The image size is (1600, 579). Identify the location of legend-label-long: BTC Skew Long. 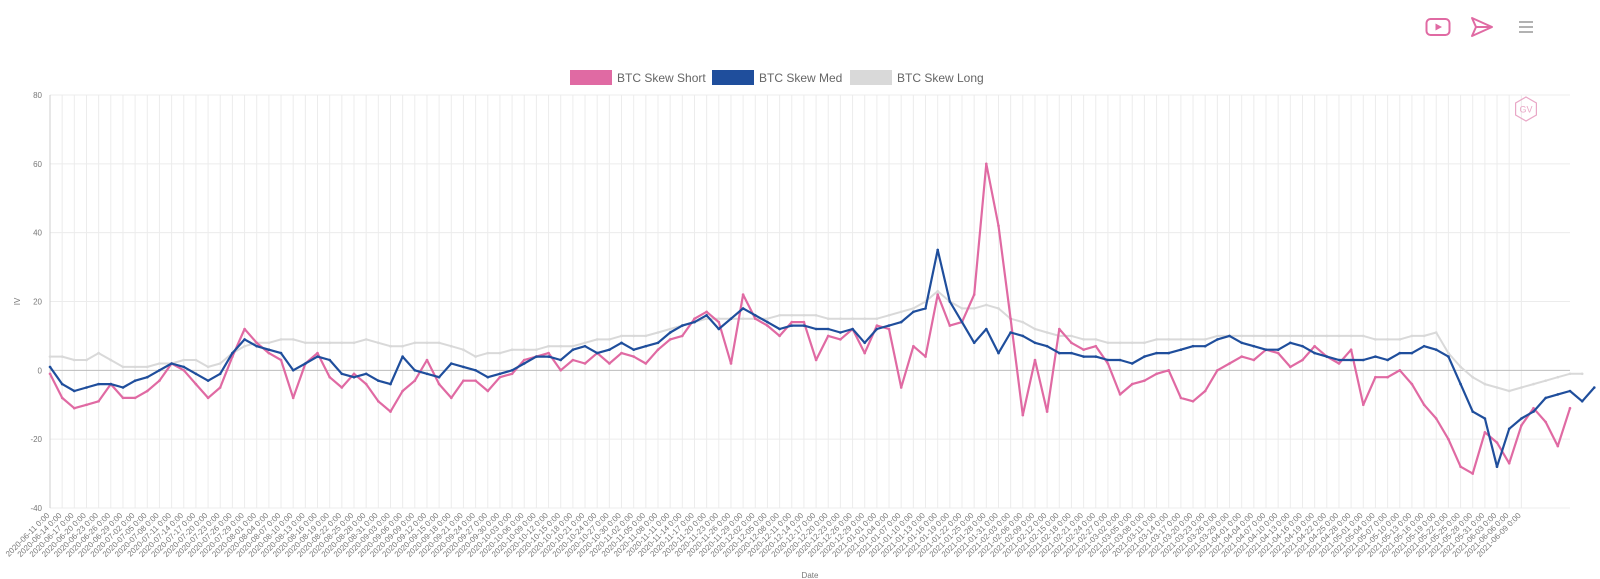
(940, 78).